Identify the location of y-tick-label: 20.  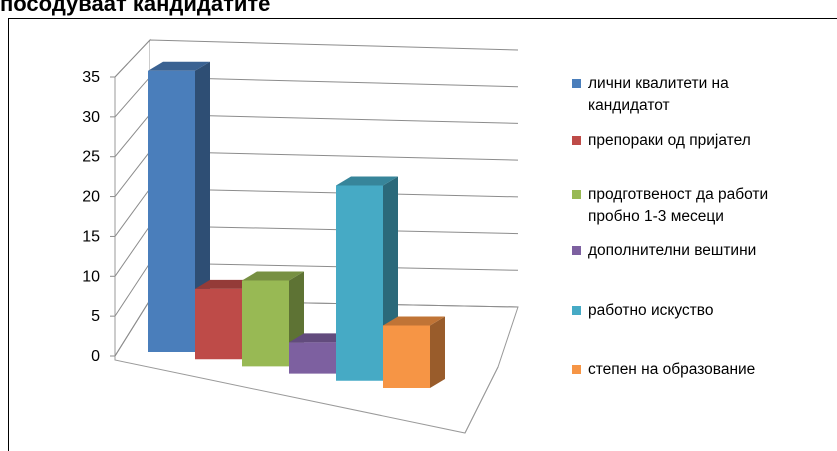
(91, 197).